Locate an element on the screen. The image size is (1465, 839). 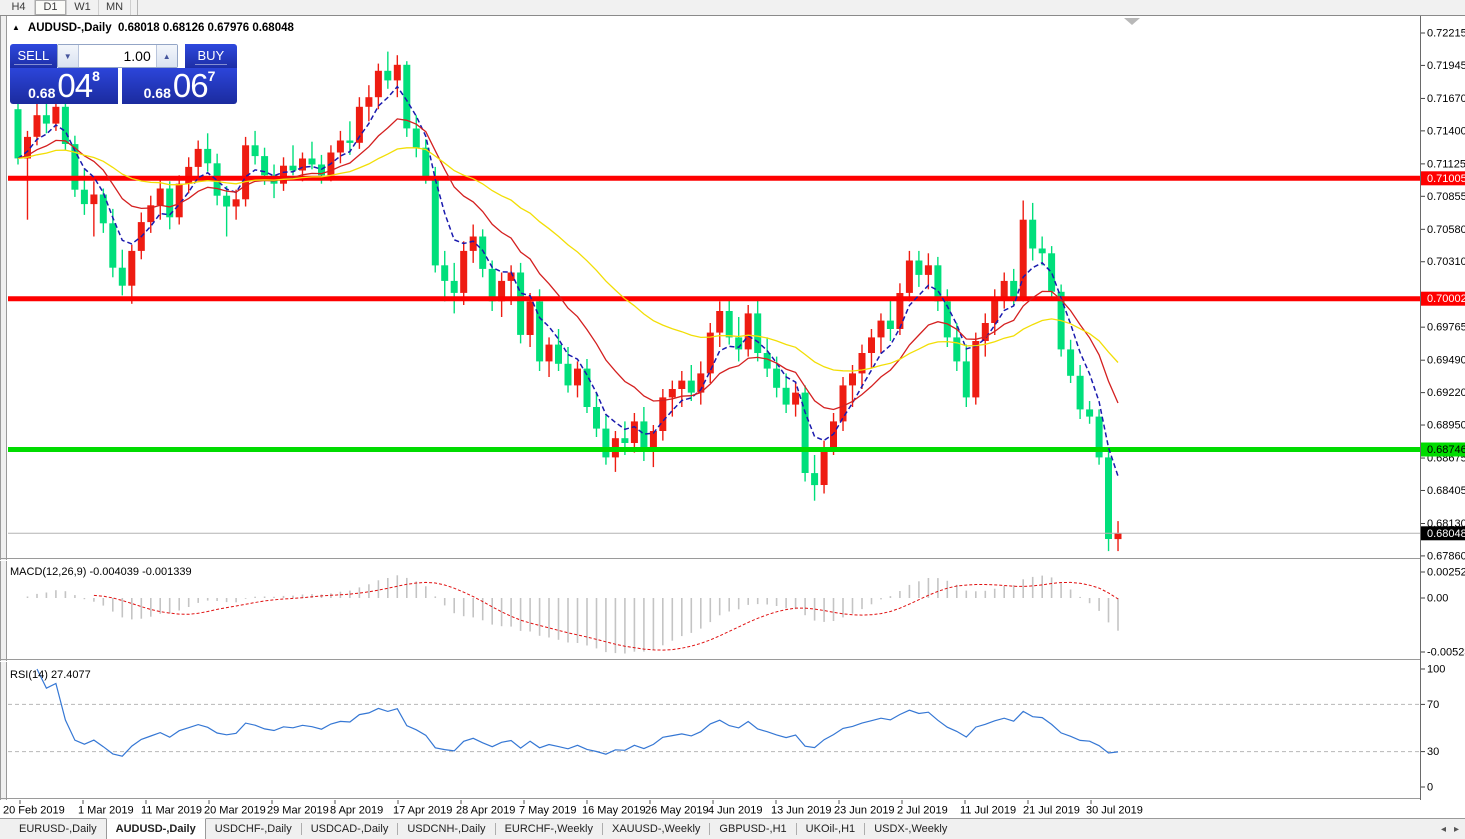
tab-usdcad-daily: USDCAD-,Daily is located at coordinates (349, 829).